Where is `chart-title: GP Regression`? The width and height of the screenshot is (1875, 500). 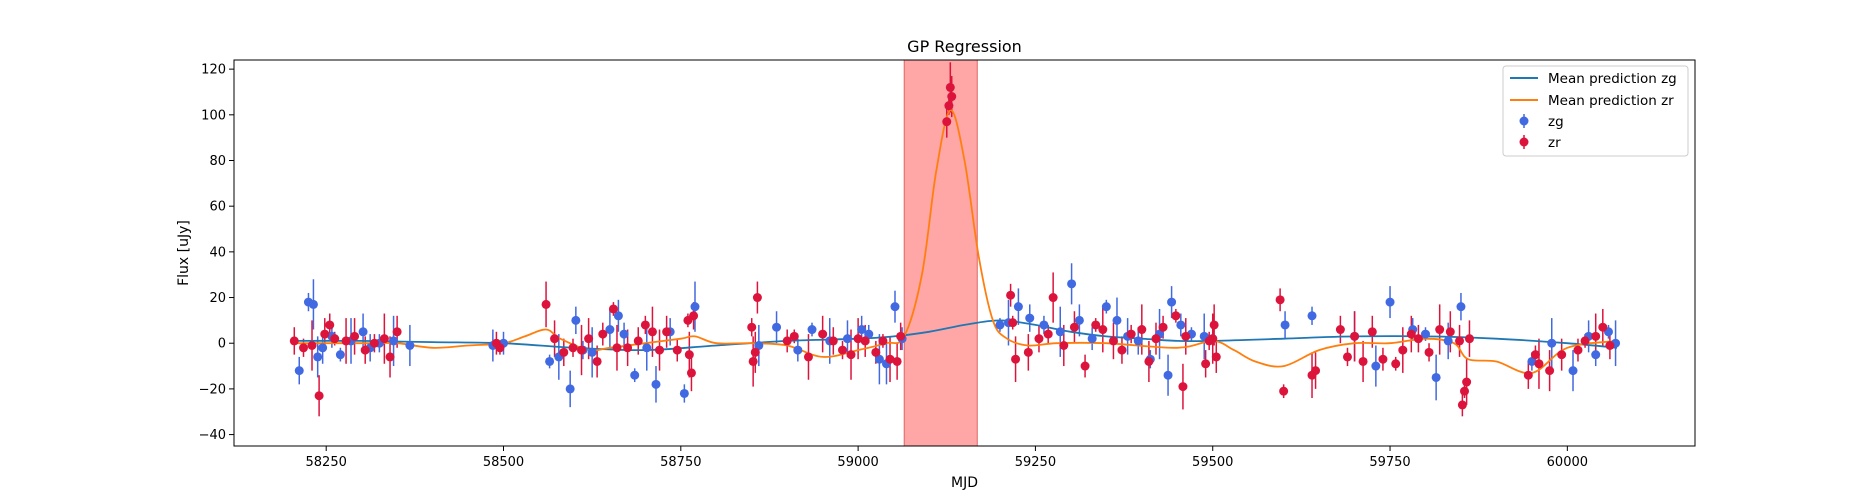
chart-title: GP Regression is located at coordinates (964, 46).